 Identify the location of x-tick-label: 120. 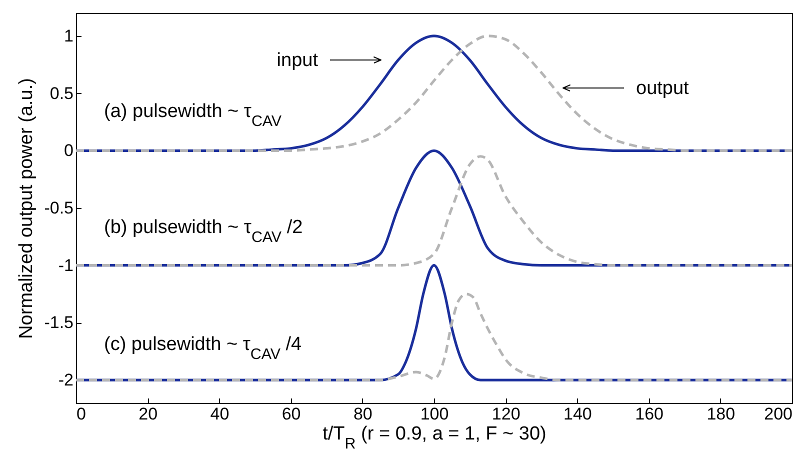
(506, 414).